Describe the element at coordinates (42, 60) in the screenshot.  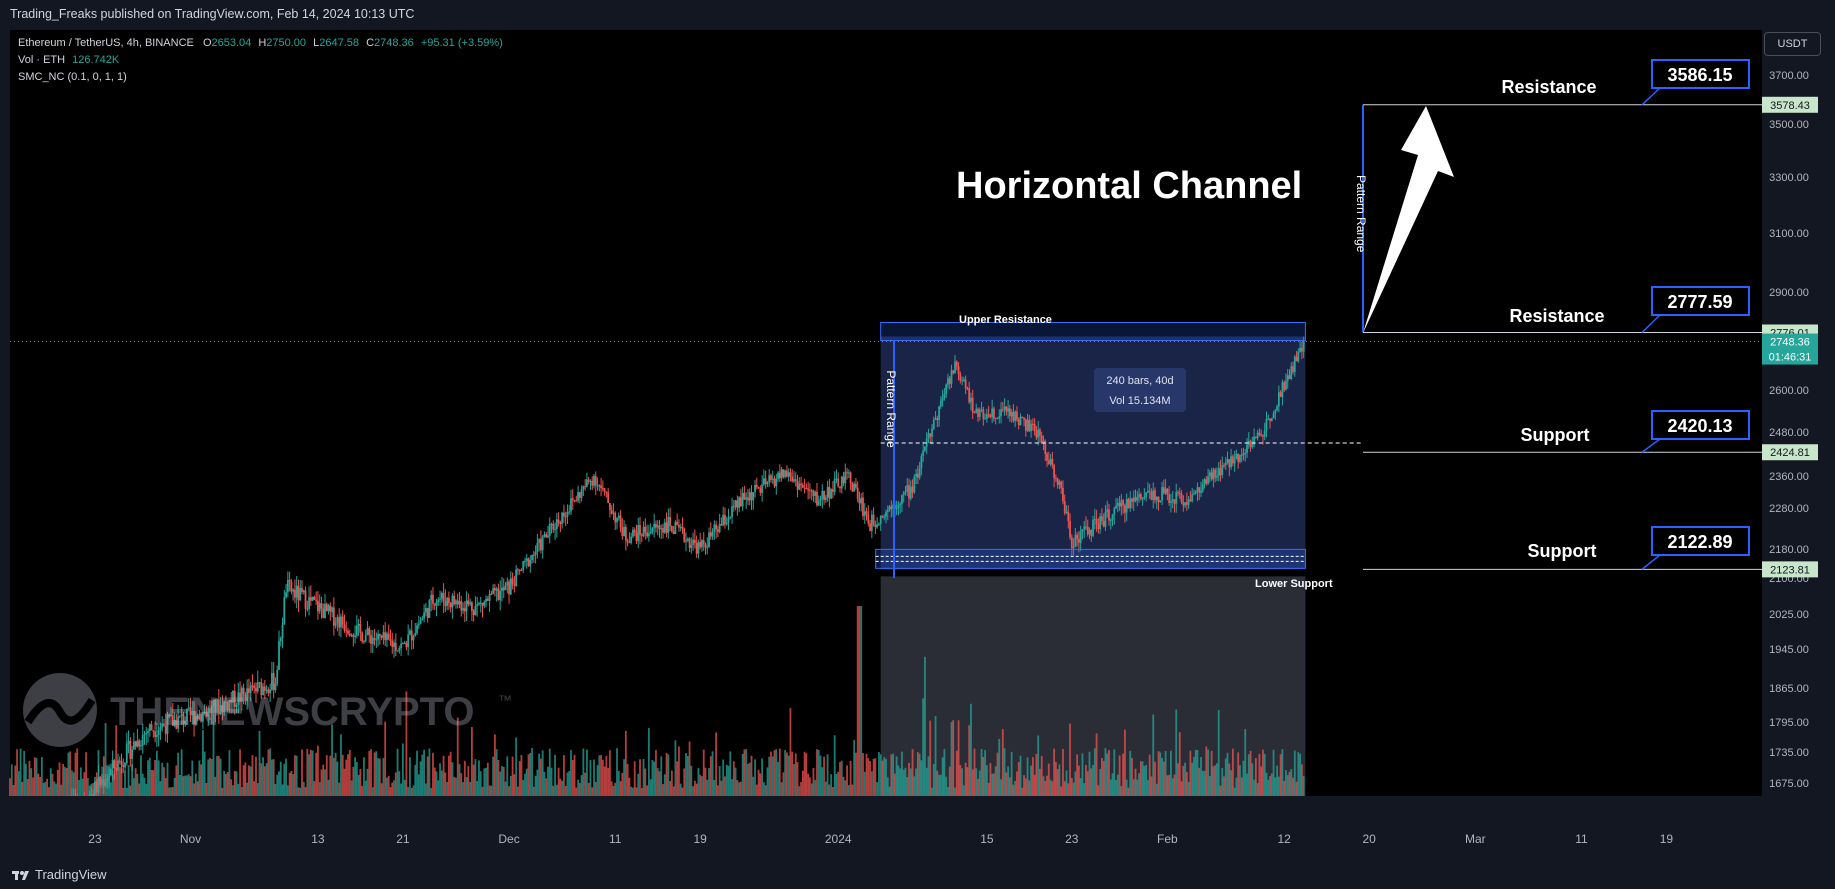
I see `volume-label: Vol · ETH` at that location.